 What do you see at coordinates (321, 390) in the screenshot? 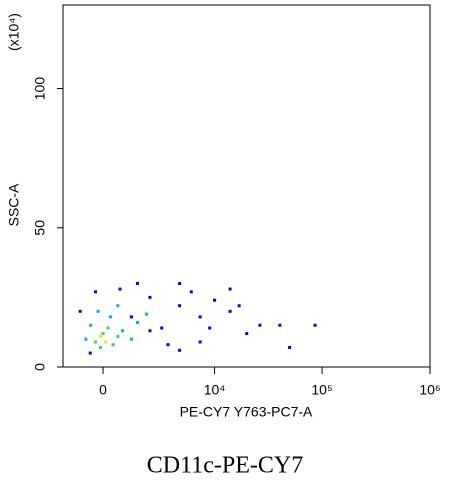
I see `x-tick-label: 10⁵` at bounding box center [321, 390].